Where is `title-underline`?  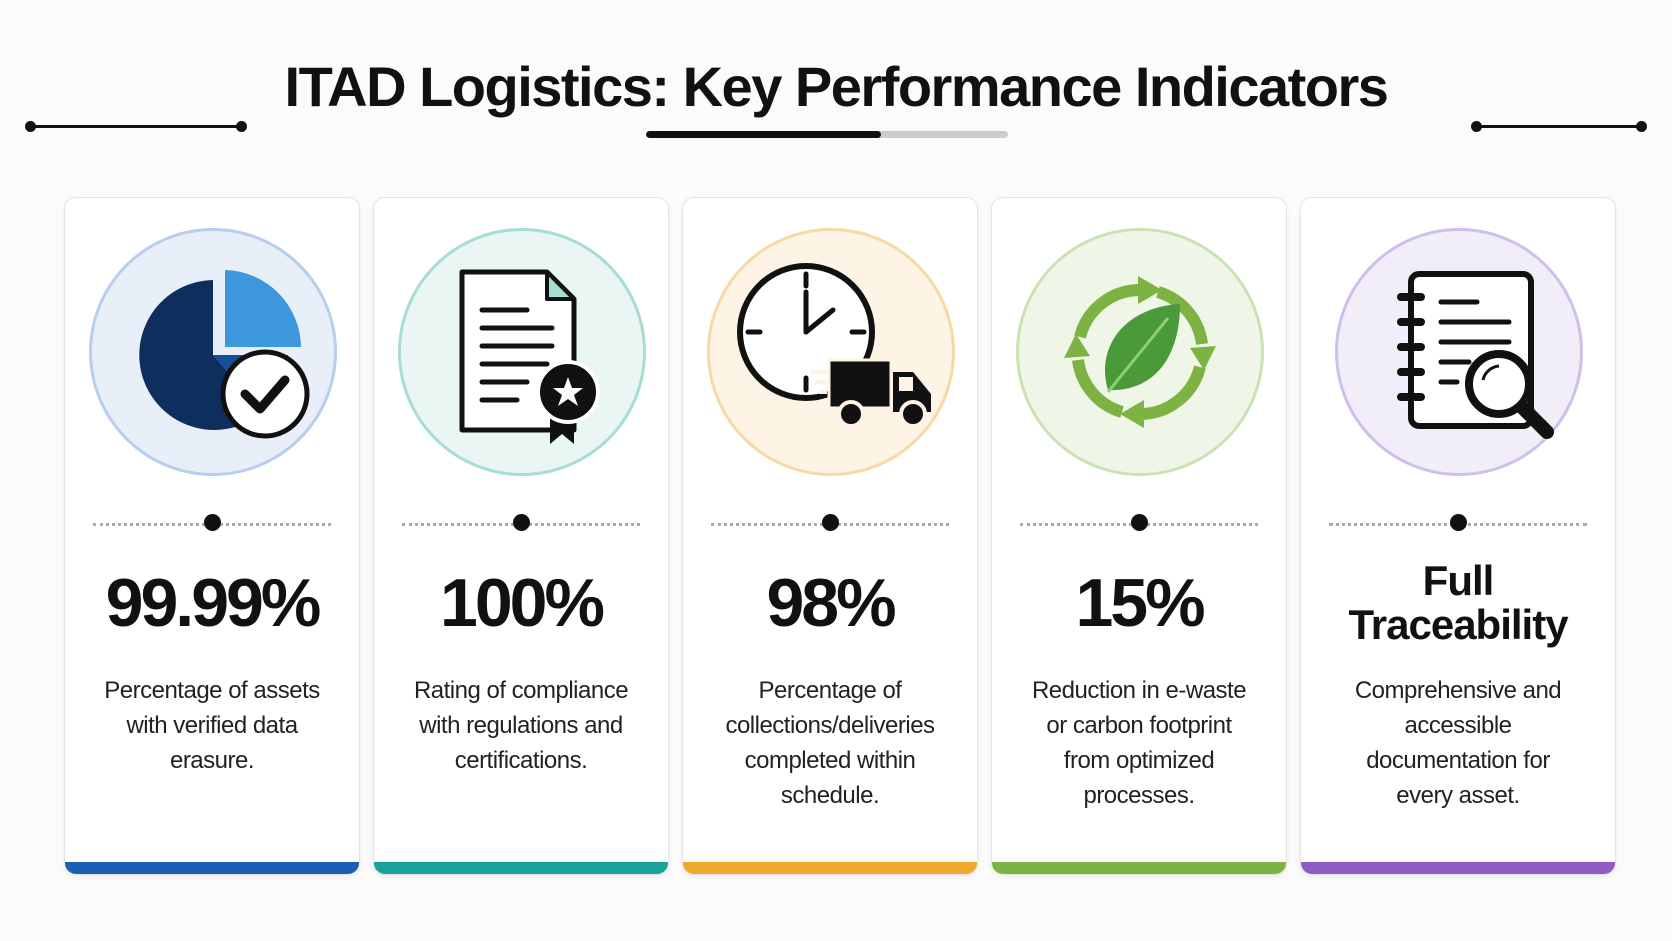 title-underline is located at coordinates (827, 134).